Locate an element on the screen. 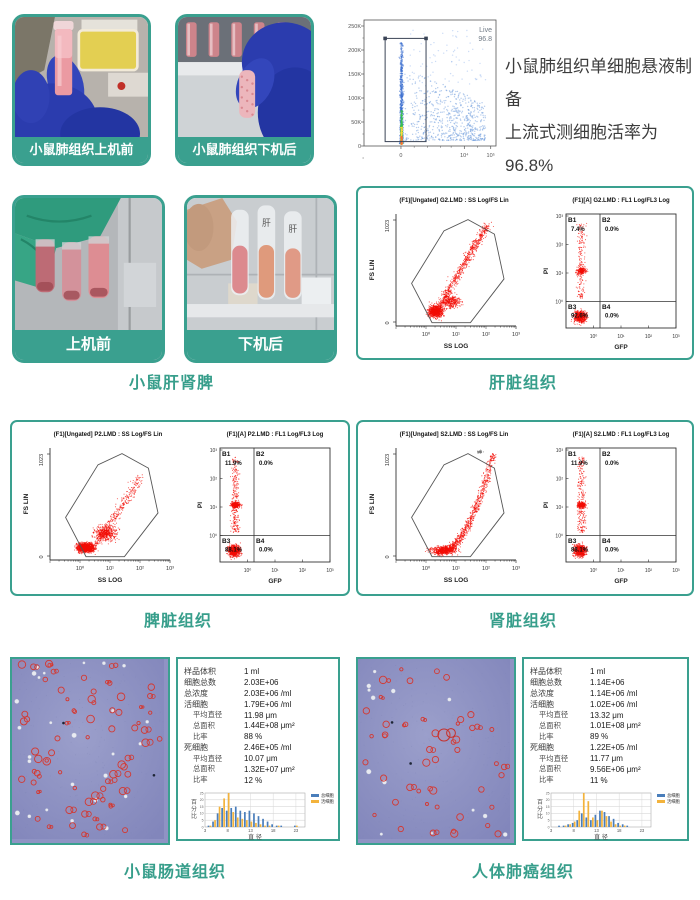 The height and width of the screenshot is (900, 700). photo-label-lung-before: 小鼠肺组织上机前 is located at coordinates (81, 150).